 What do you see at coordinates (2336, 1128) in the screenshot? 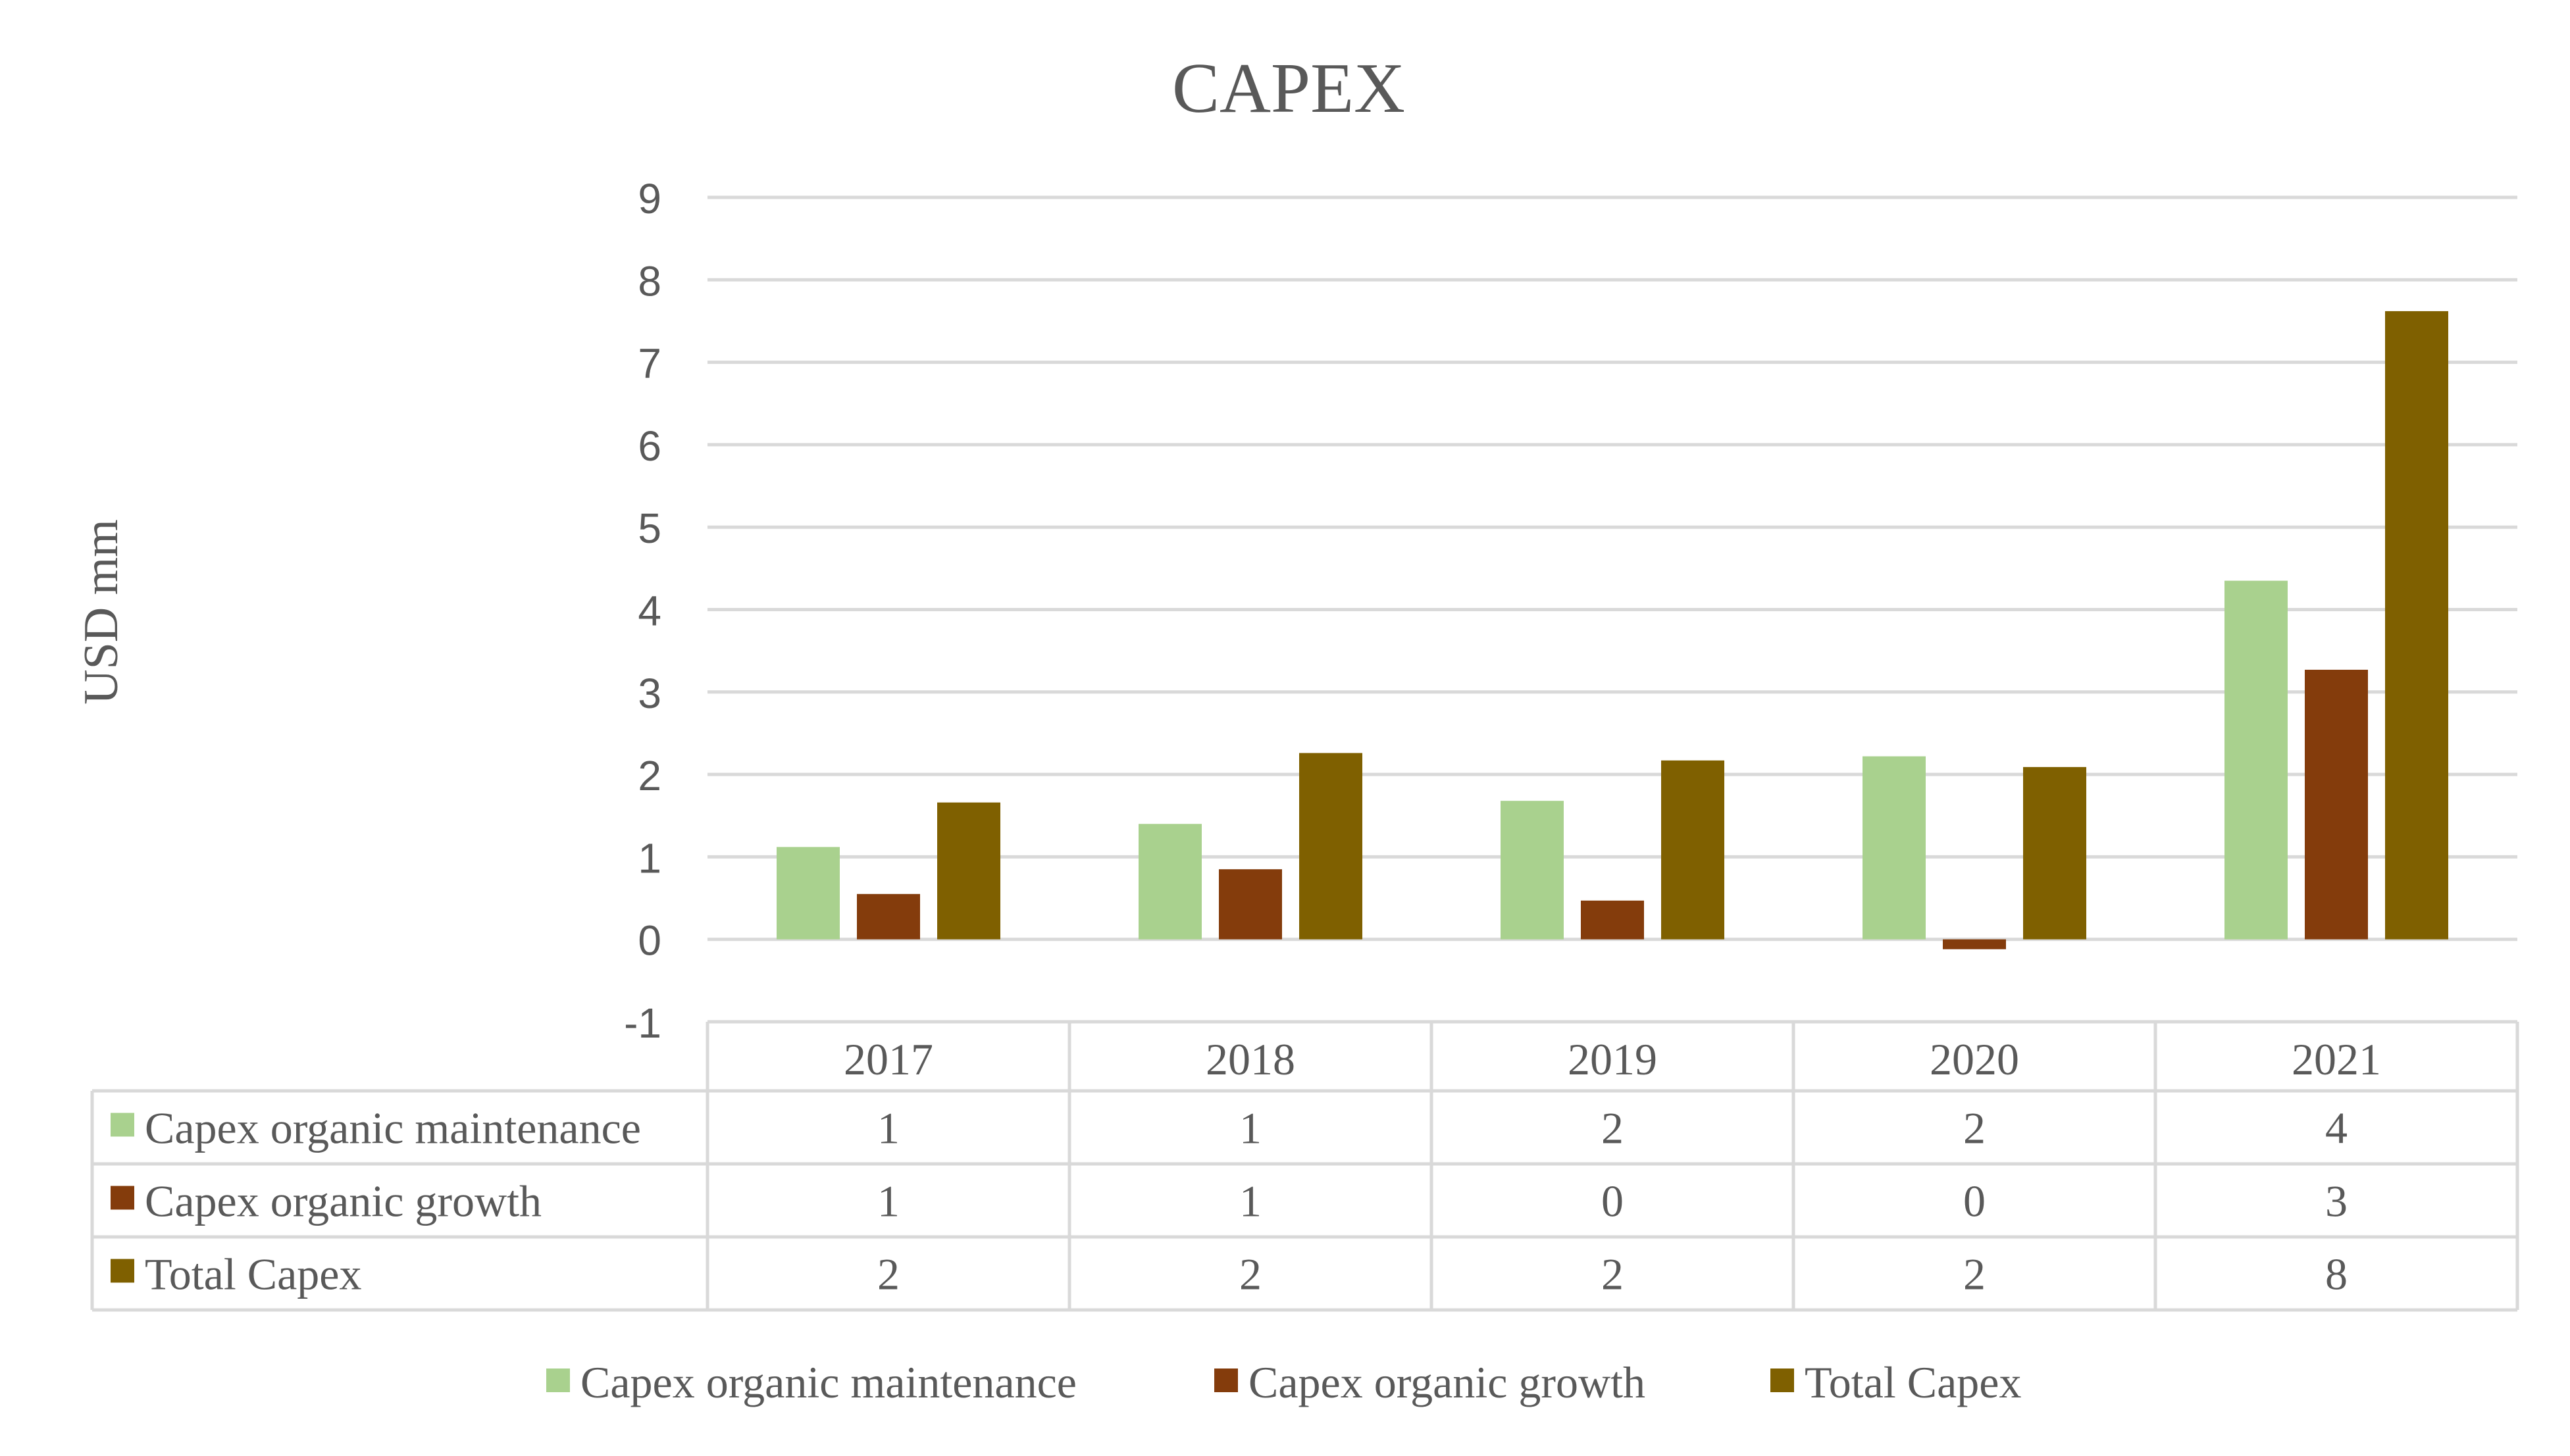
I see `data-label: 4` at bounding box center [2336, 1128].